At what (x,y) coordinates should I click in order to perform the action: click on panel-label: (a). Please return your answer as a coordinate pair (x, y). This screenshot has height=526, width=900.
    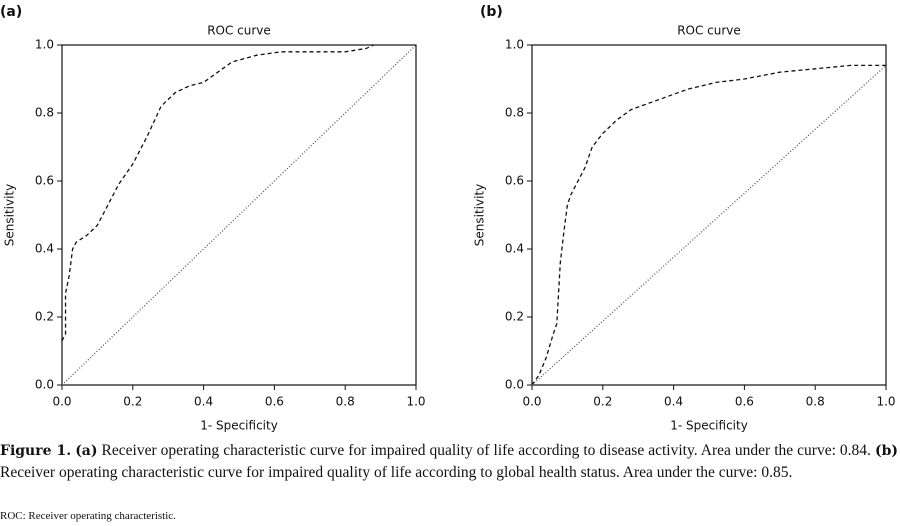
    Looking at the image, I should click on (11, 12).